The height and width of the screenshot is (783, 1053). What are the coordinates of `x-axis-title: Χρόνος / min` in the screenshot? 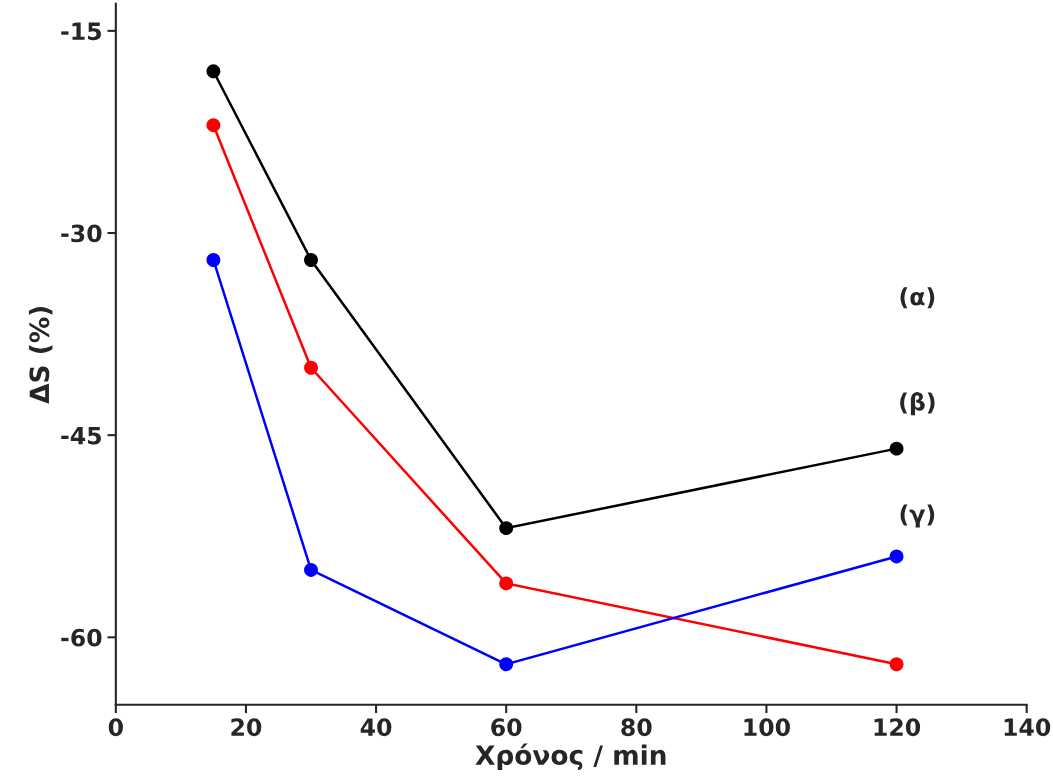 It's located at (570, 757).